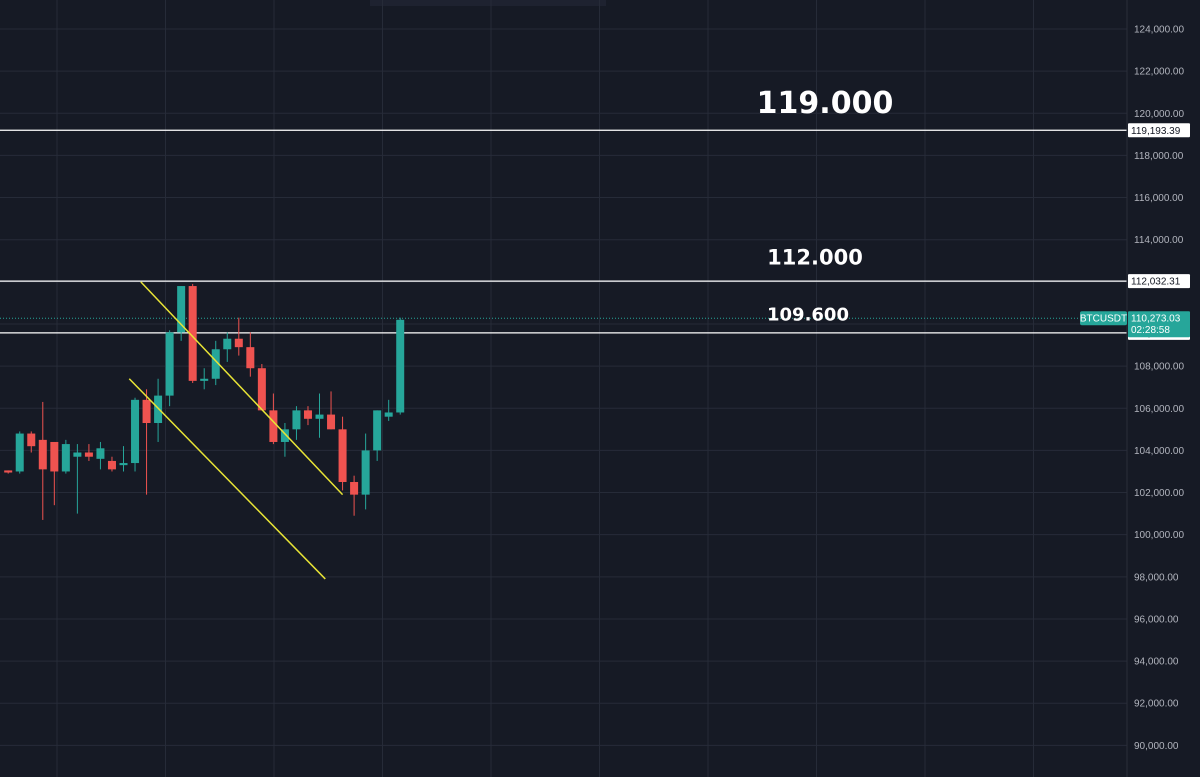 The height and width of the screenshot is (777, 1200). What do you see at coordinates (488, 3) in the screenshot?
I see `top-handle` at bounding box center [488, 3].